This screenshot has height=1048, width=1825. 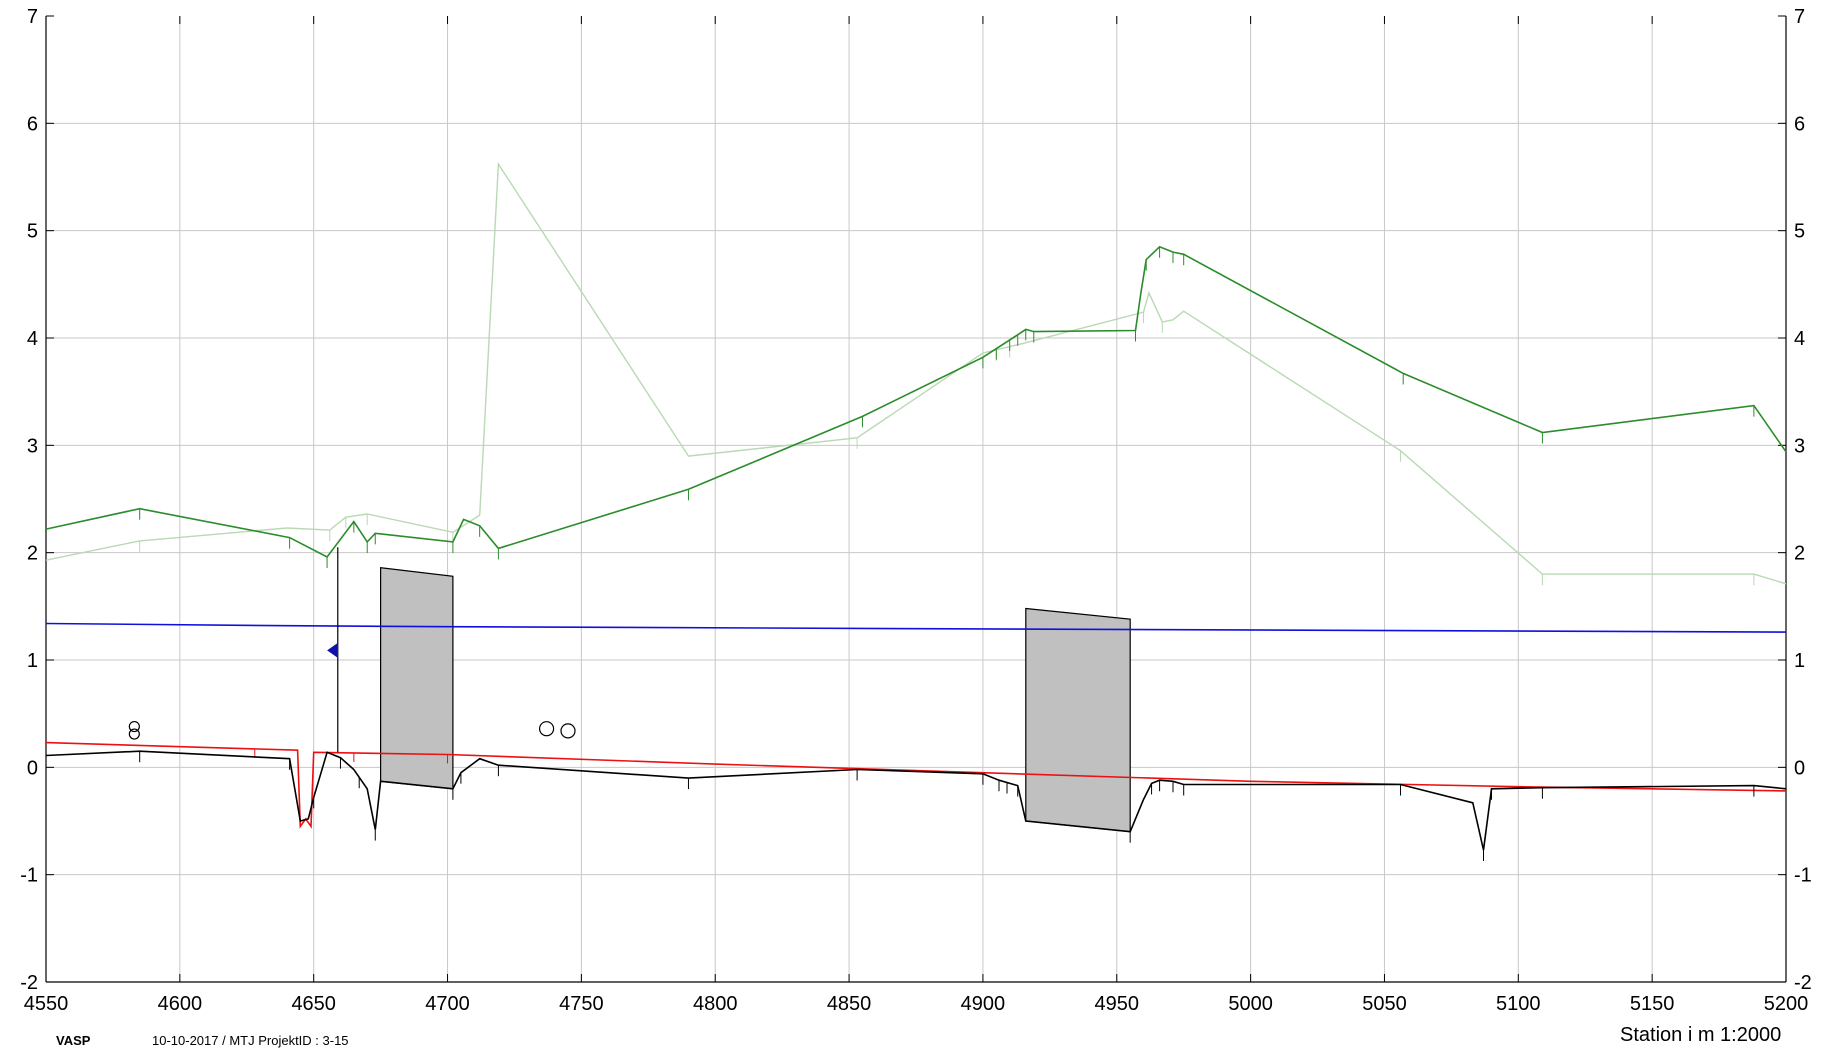 What do you see at coordinates (32, 232) in the screenshot?
I see `y-tick-label-left: 5` at bounding box center [32, 232].